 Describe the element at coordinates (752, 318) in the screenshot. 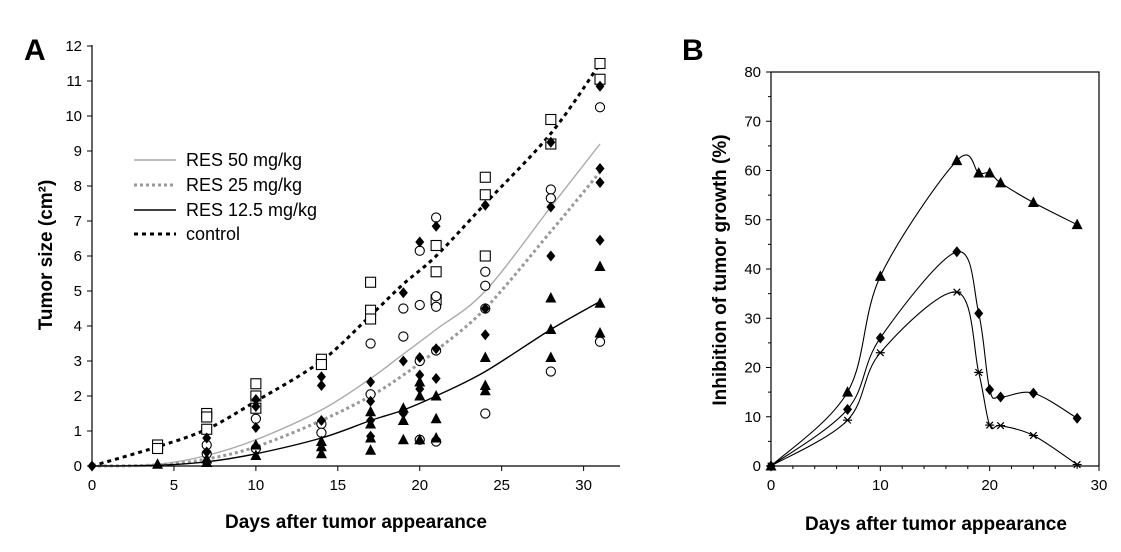

I see `panel-b-ytick-label: 30` at that location.